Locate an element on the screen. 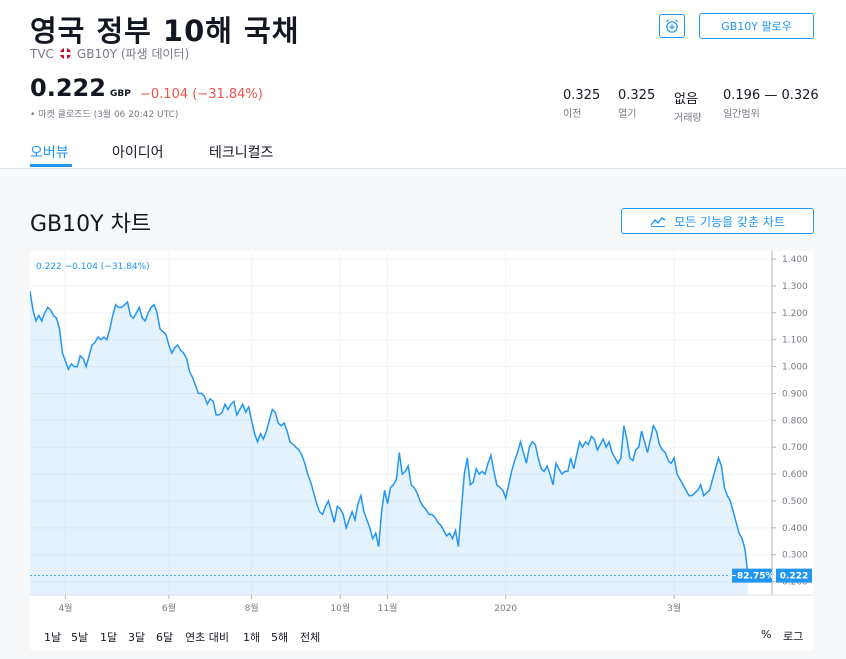 The image size is (846, 659). range-6m: 6달 is located at coordinates (165, 637).